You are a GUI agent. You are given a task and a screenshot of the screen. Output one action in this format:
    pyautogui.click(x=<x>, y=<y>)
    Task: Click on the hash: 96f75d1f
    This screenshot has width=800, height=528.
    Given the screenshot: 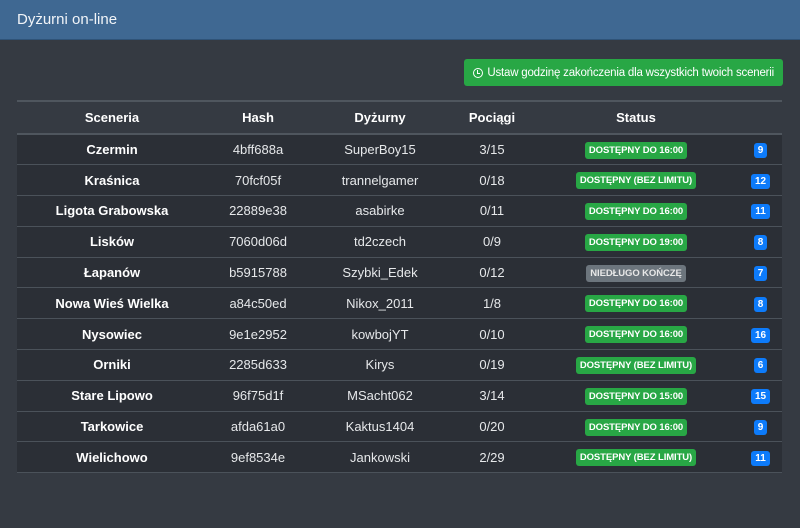 What is the action you would take?
    pyautogui.click(x=258, y=396)
    